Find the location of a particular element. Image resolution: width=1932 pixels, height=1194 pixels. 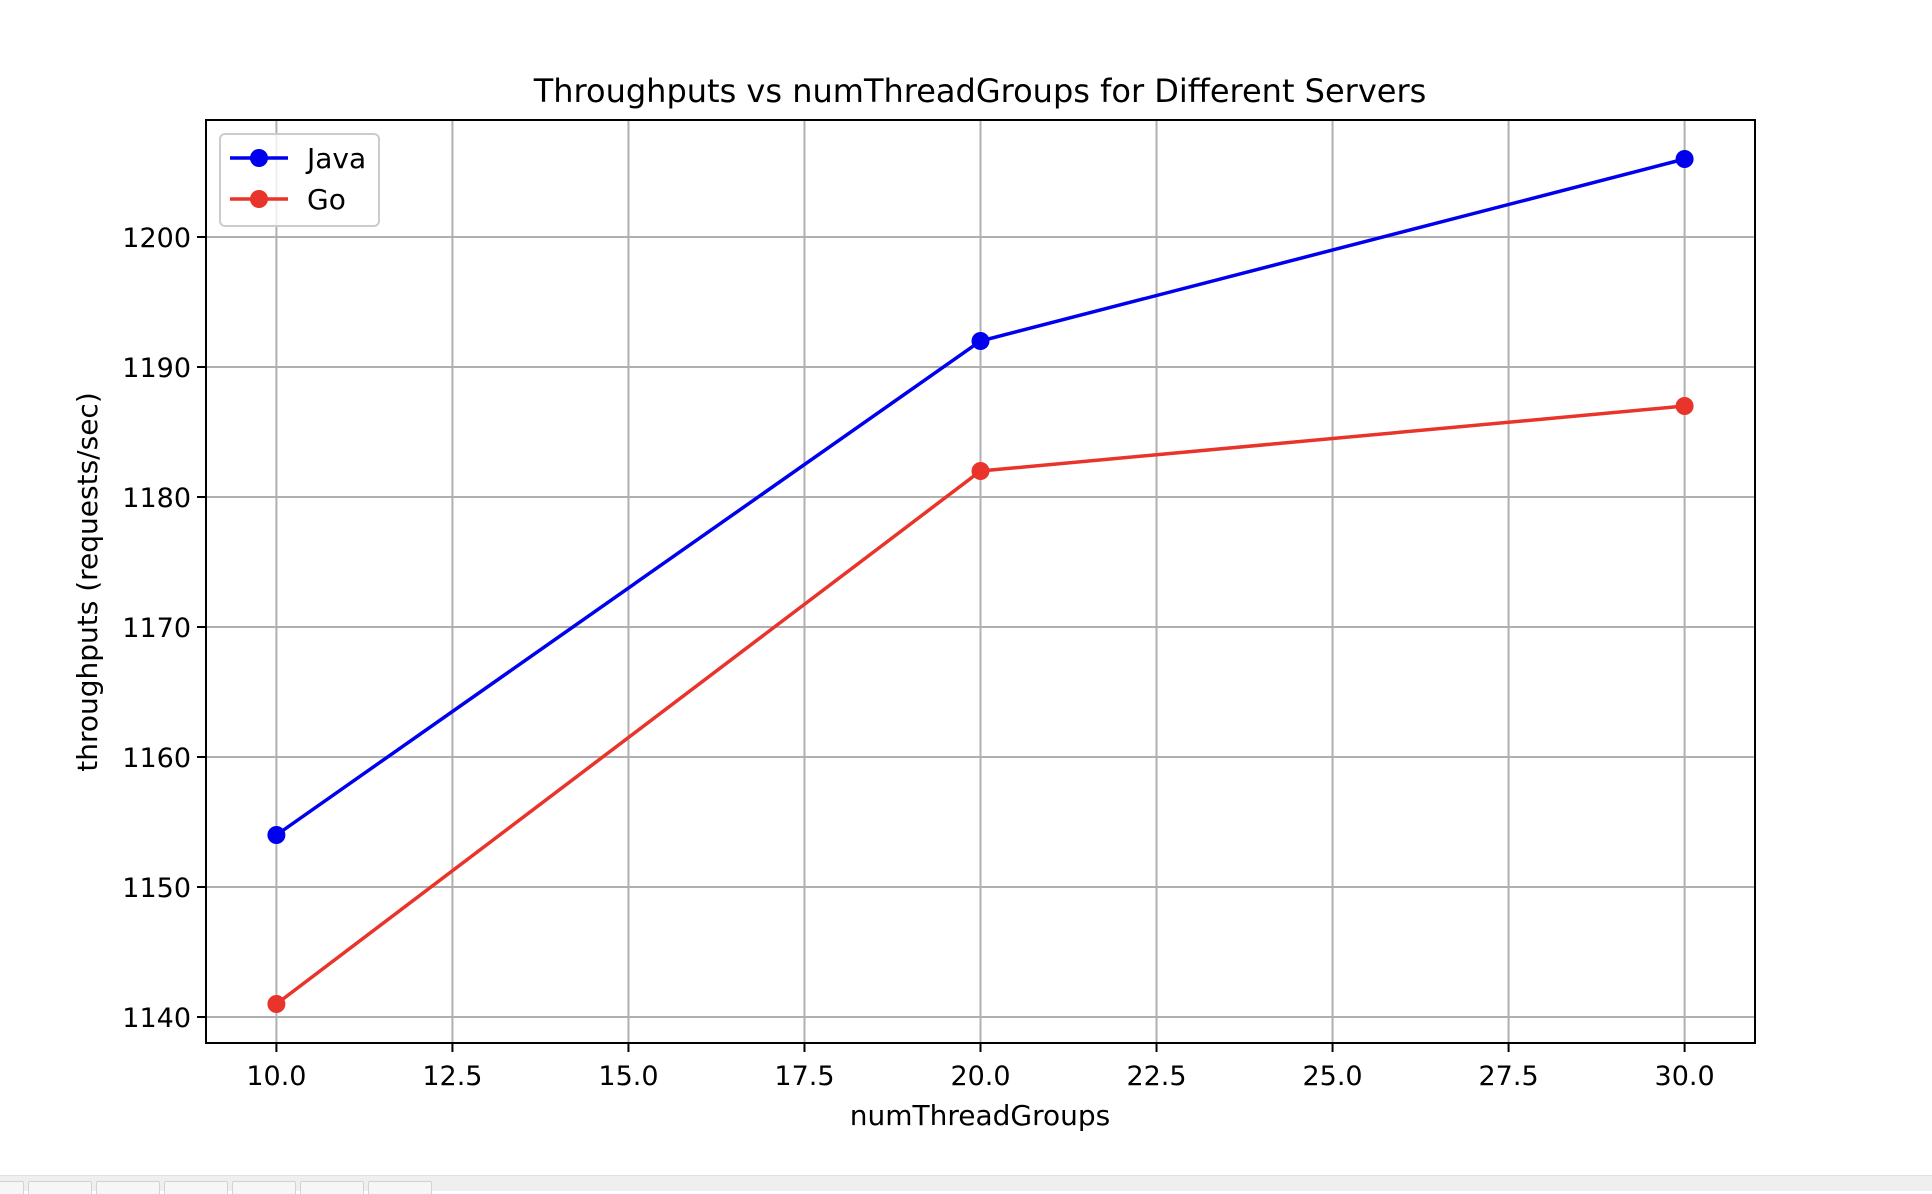

x-tick-label: 15.0 is located at coordinates (628, 1076).